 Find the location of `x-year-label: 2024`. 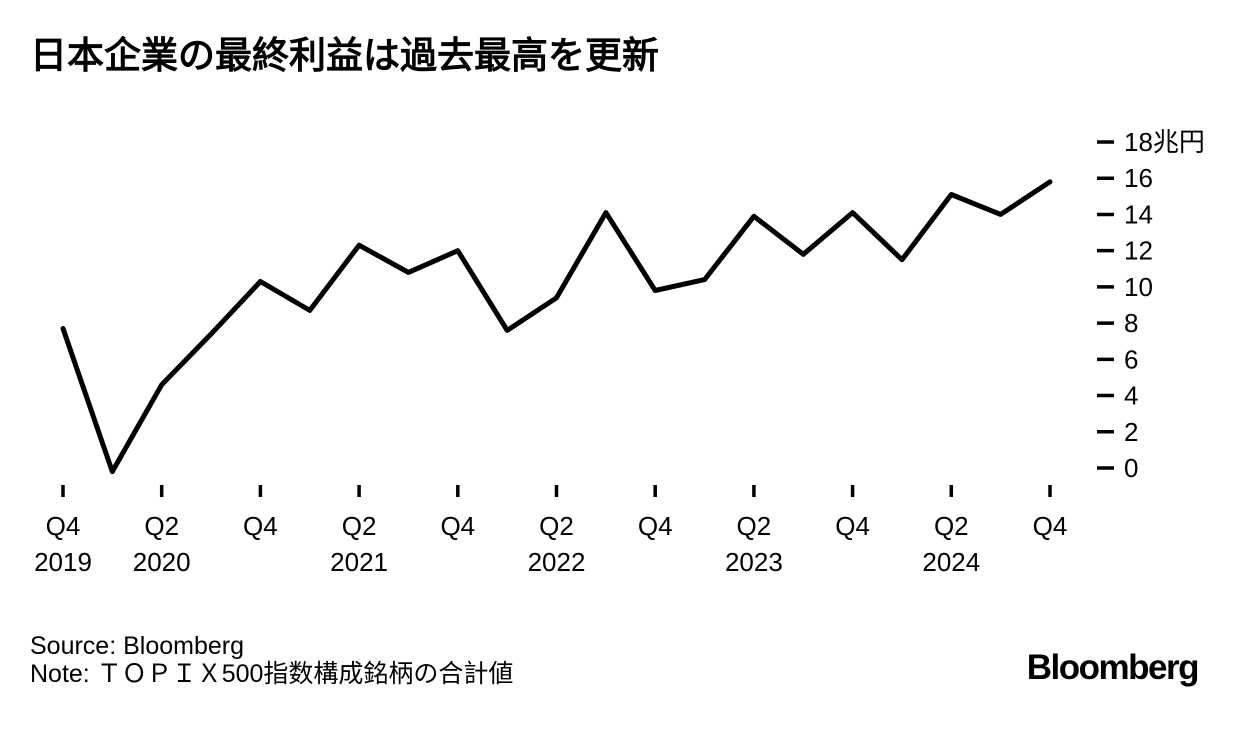

x-year-label: 2024 is located at coordinates (951, 562).